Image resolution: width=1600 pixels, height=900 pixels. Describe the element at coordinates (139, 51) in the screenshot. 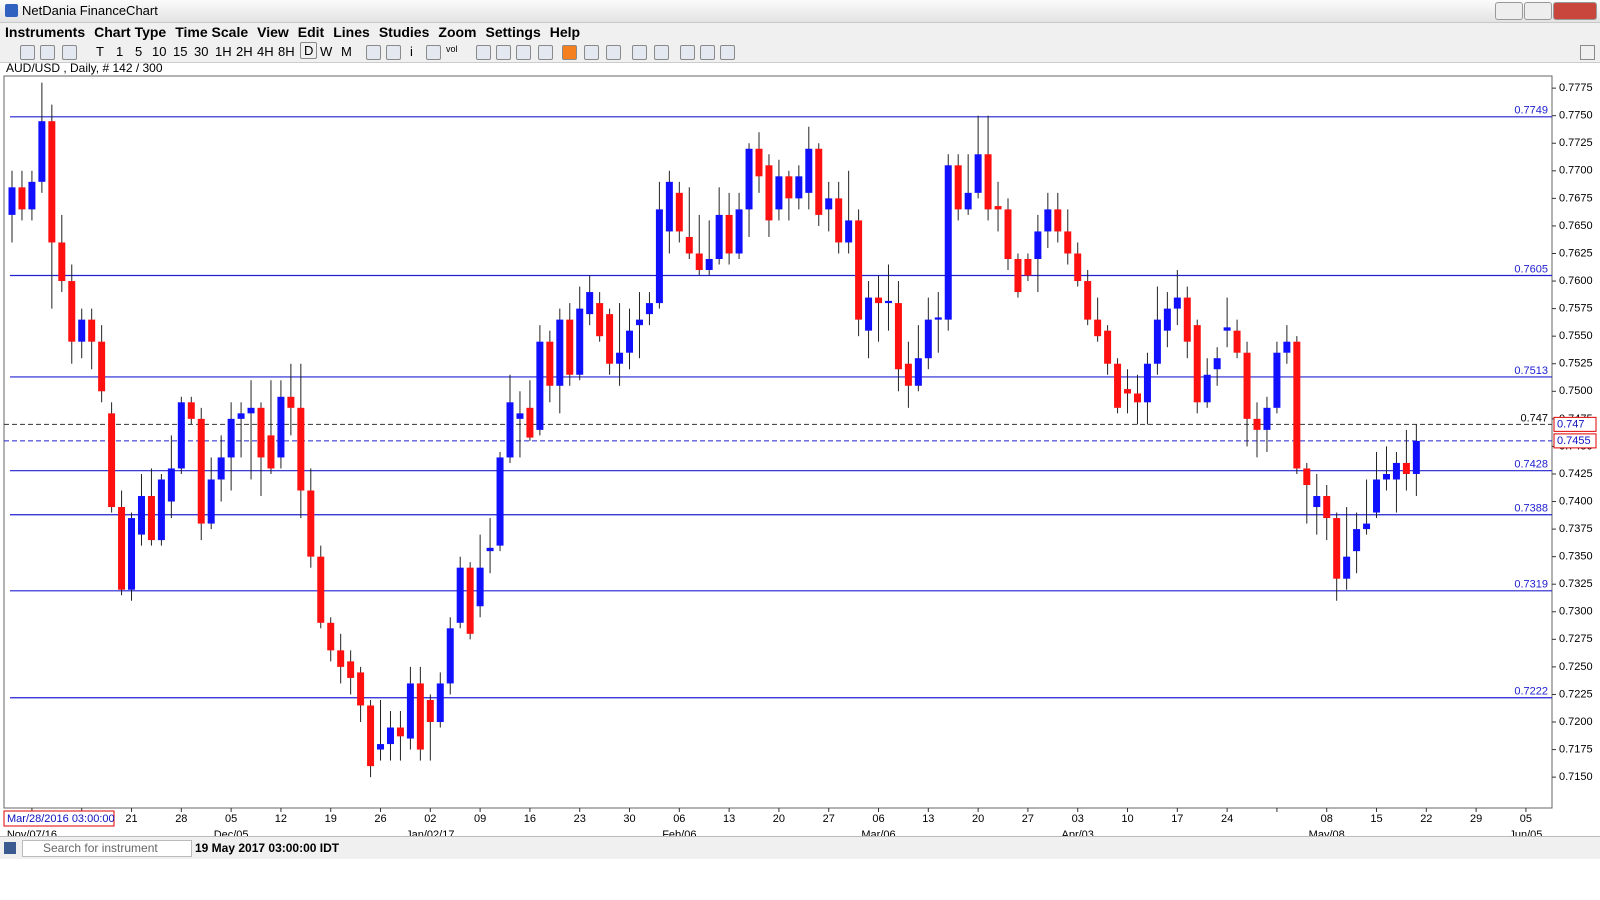

I see `toolbar-button: 5` at that location.